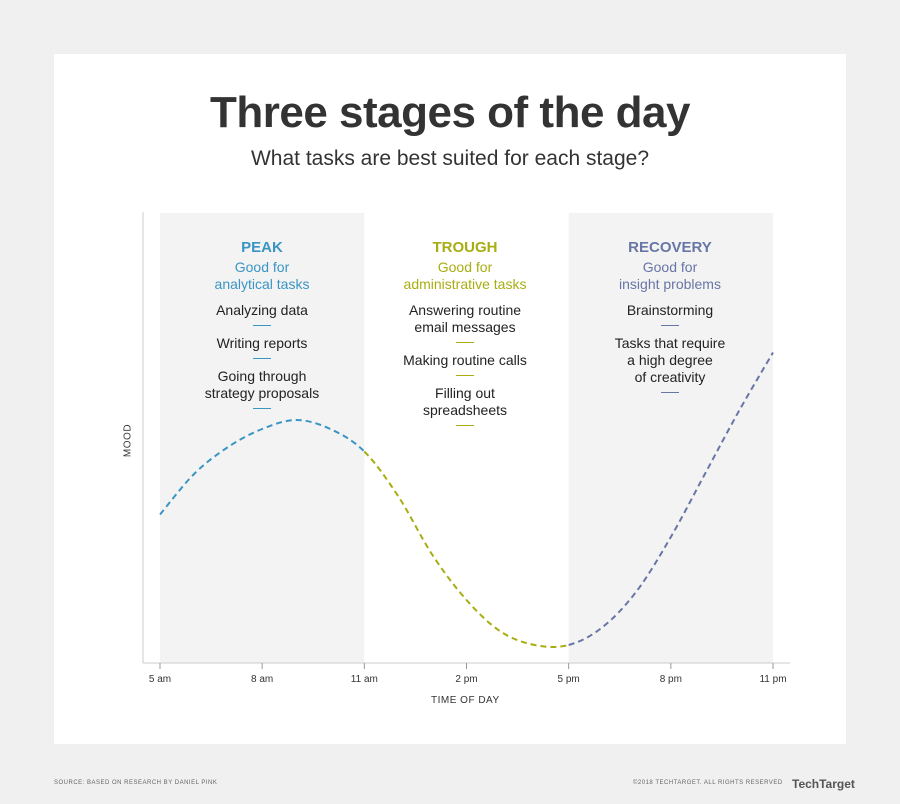  I want to click on task-line: Brainstorming, so click(670, 310).